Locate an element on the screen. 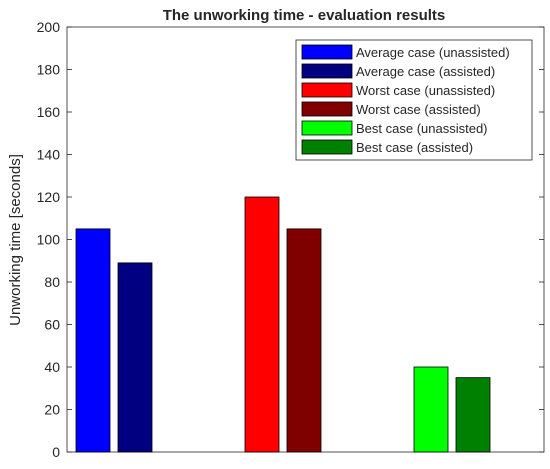 This screenshot has width=550, height=469. y-tick-label: 0 is located at coordinates (56, 452).